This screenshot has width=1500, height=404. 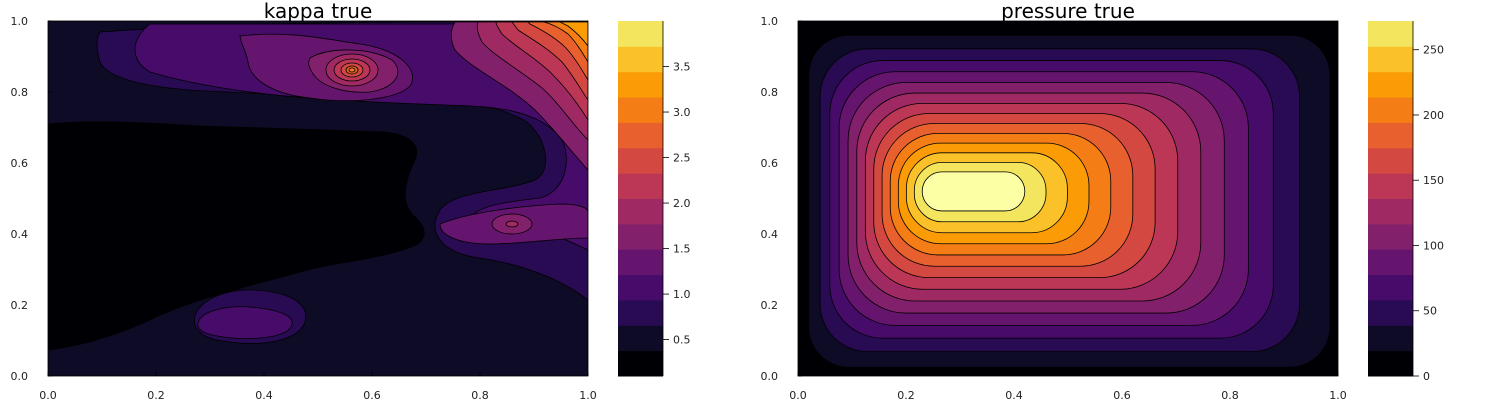 I want to click on pressure-colorbar: 0 50 100 150 200 250, so click(x=1406, y=202).